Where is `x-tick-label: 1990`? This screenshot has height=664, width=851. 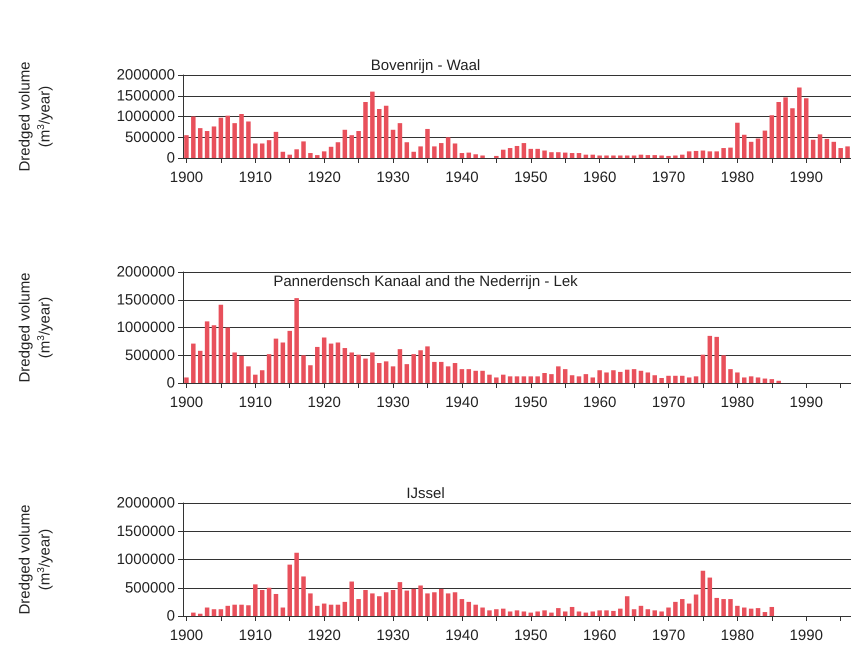
x-tick-label: 1990 is located at coordinates (806, 402).